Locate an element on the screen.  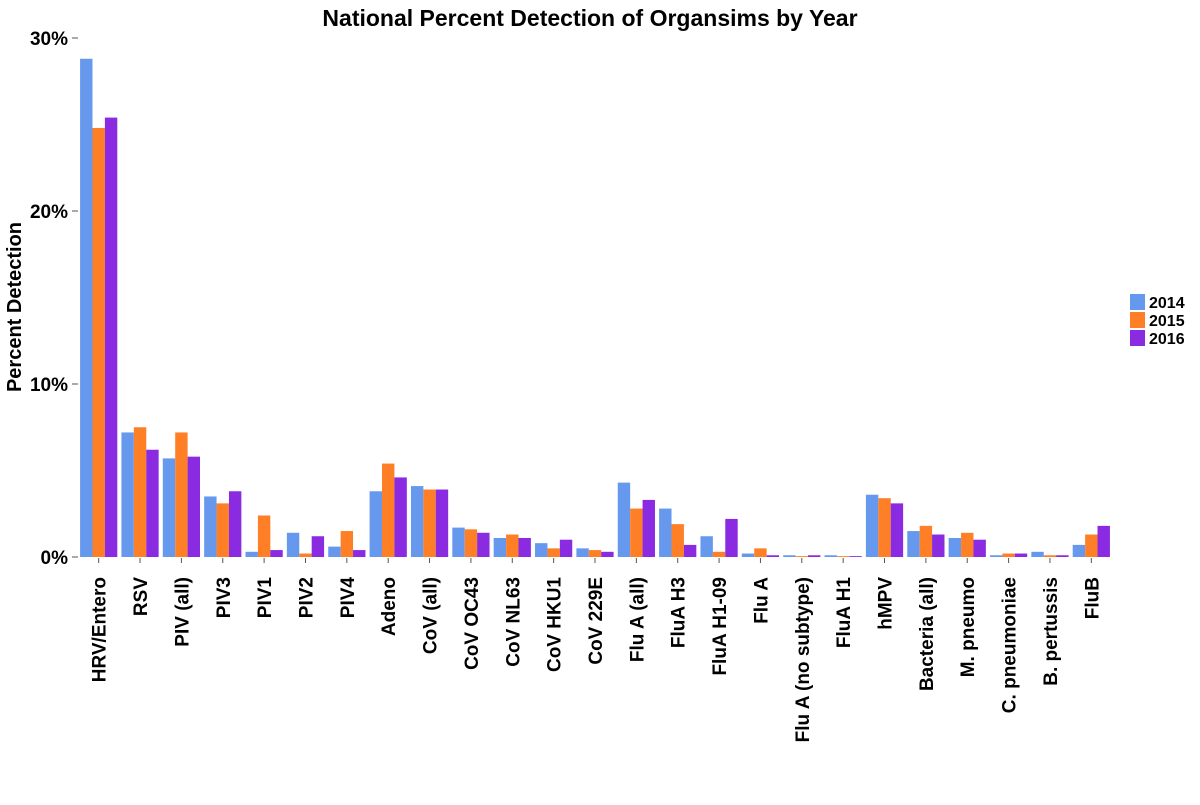
x-tick-label: FluB is located at coordinates (1092, 598).